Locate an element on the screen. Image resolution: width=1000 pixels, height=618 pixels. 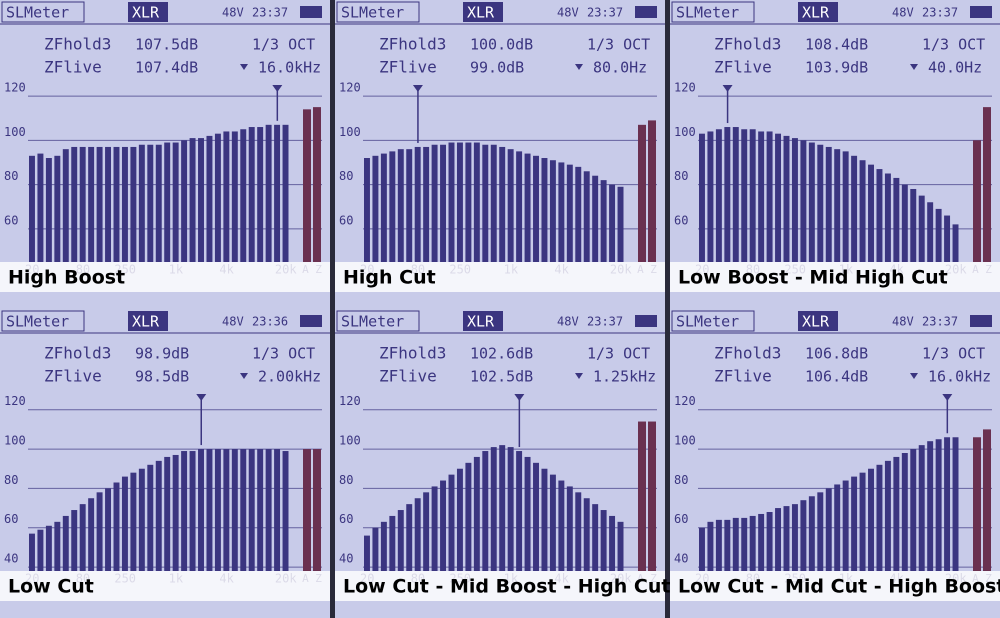
phantom: 48V is located at coordinates (903, 13).